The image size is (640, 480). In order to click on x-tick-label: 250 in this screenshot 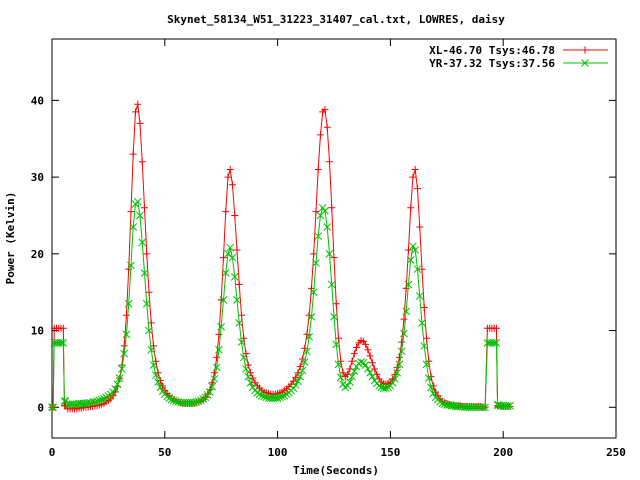, I will do `click(616, 452)`.